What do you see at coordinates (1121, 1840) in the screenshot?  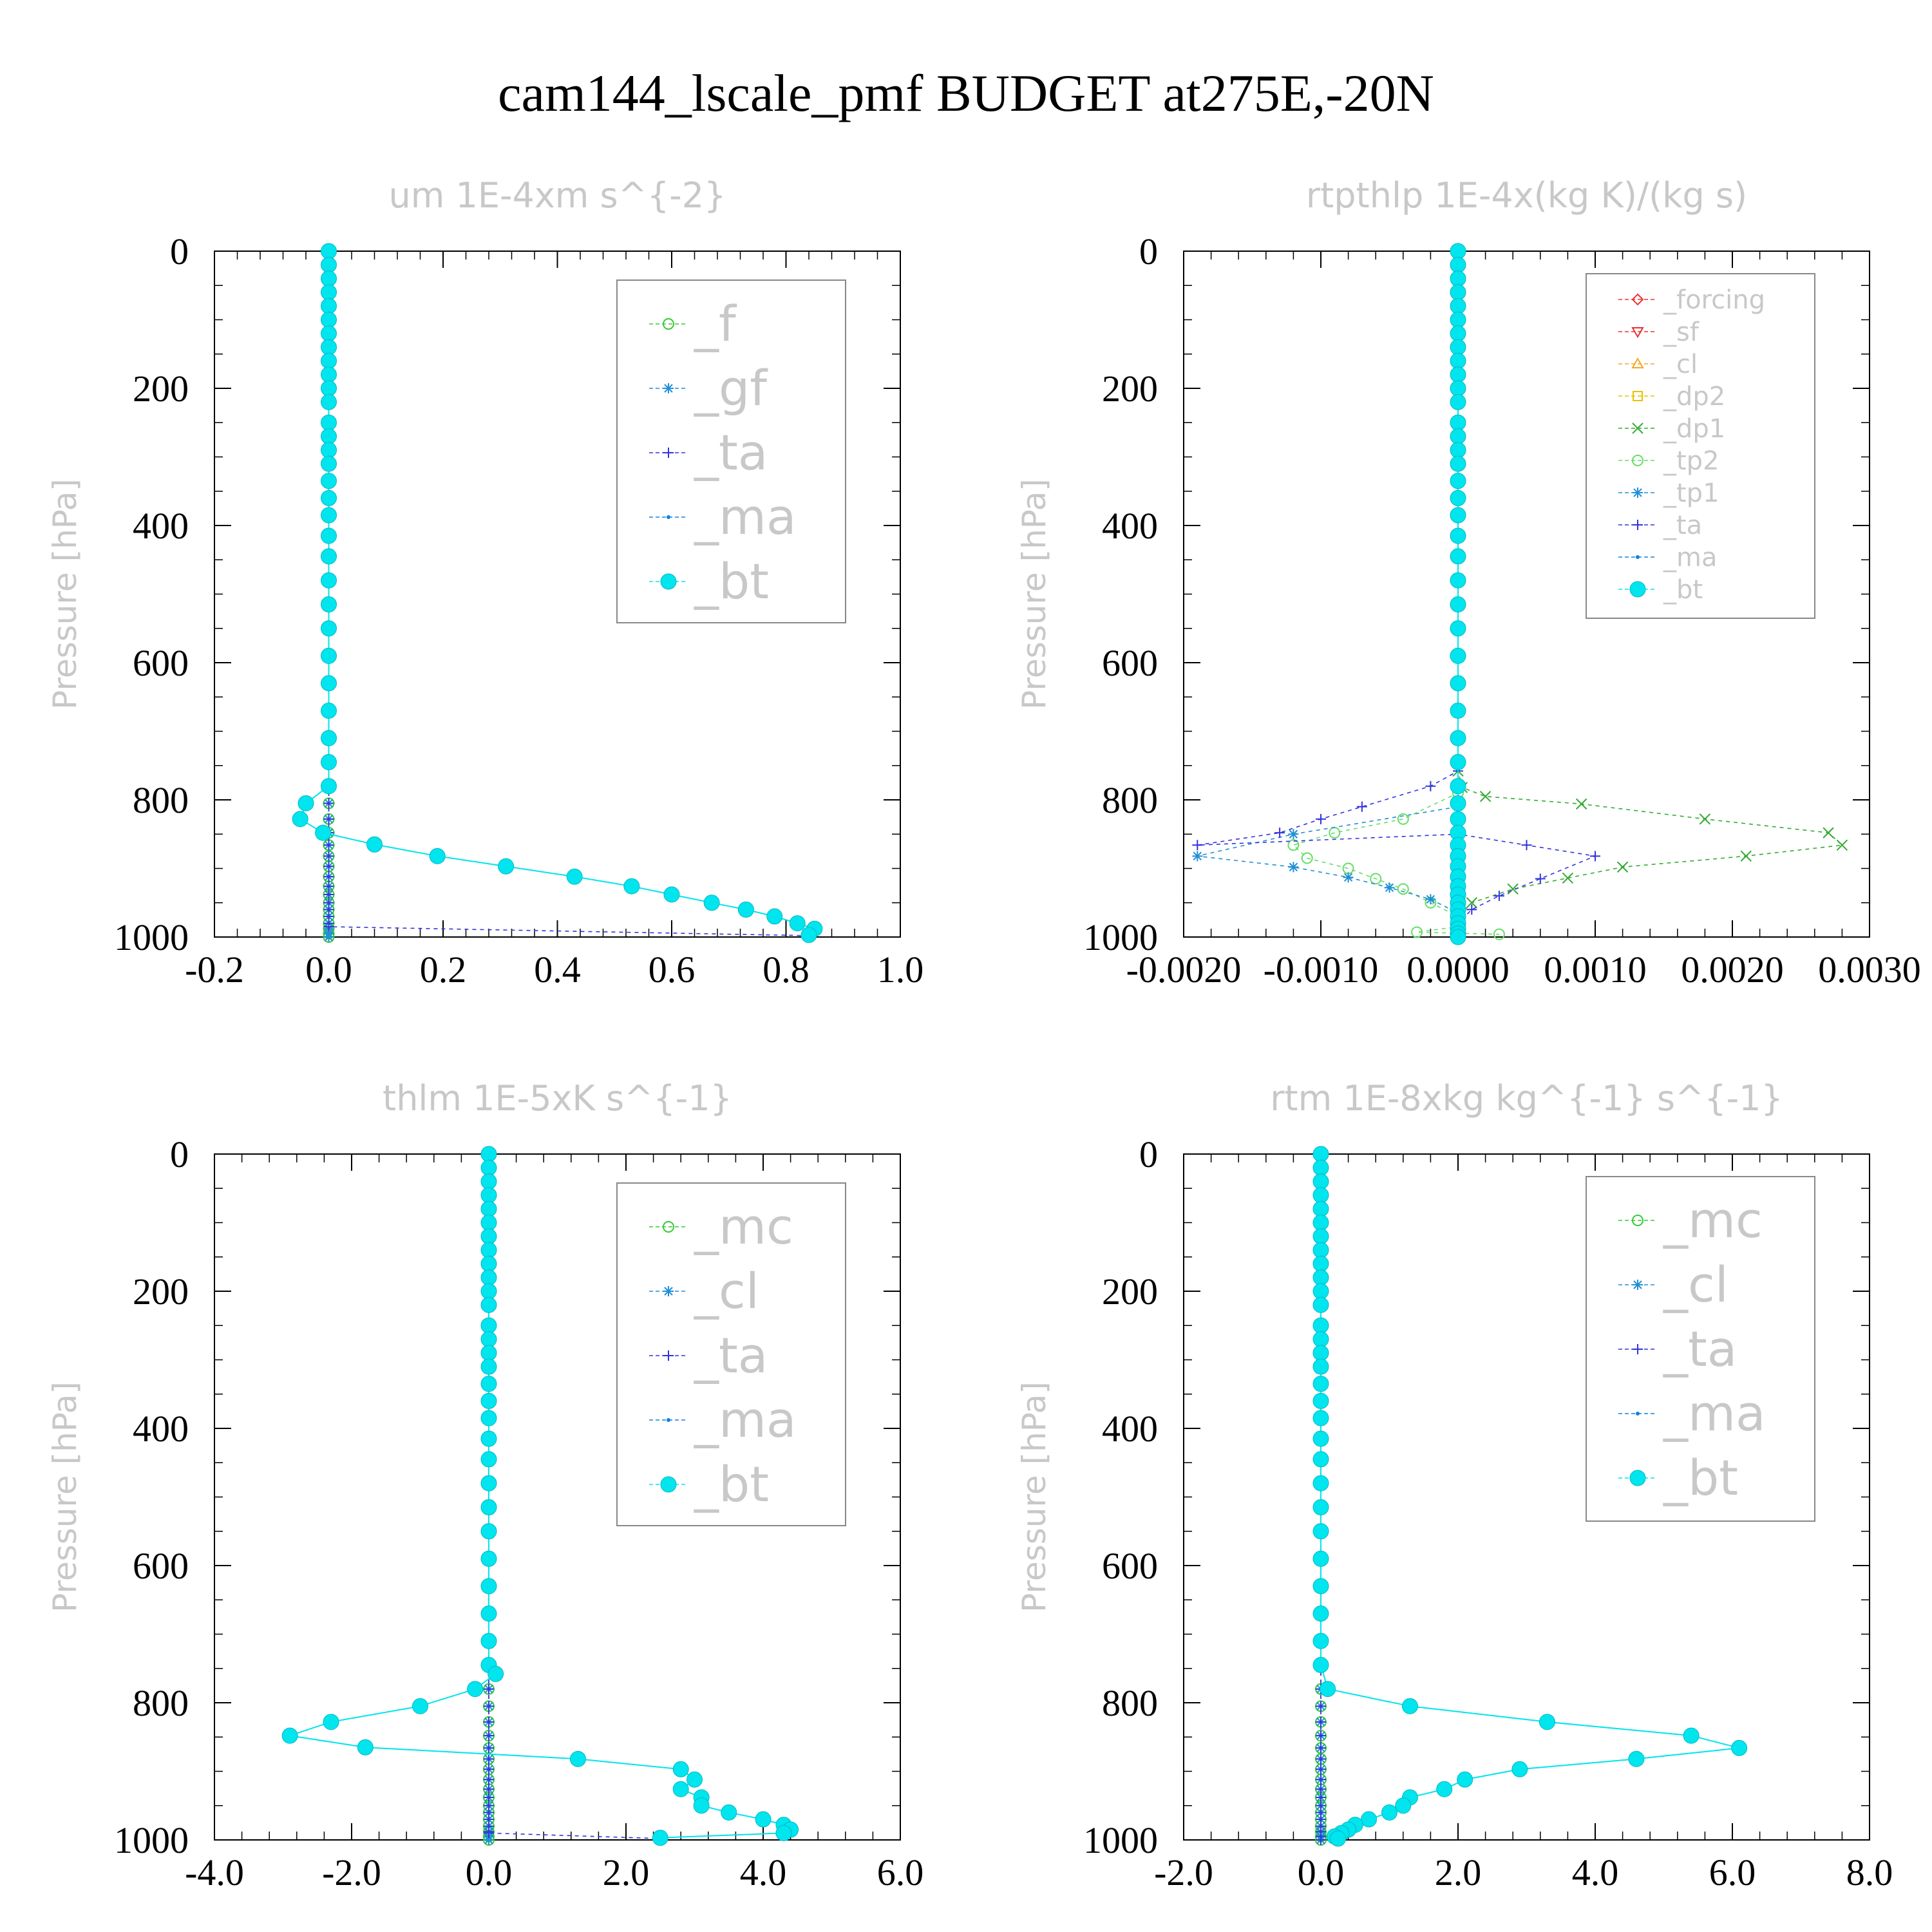 I see `y-tick-label: 1000` at bounding box center [1121, 1840].